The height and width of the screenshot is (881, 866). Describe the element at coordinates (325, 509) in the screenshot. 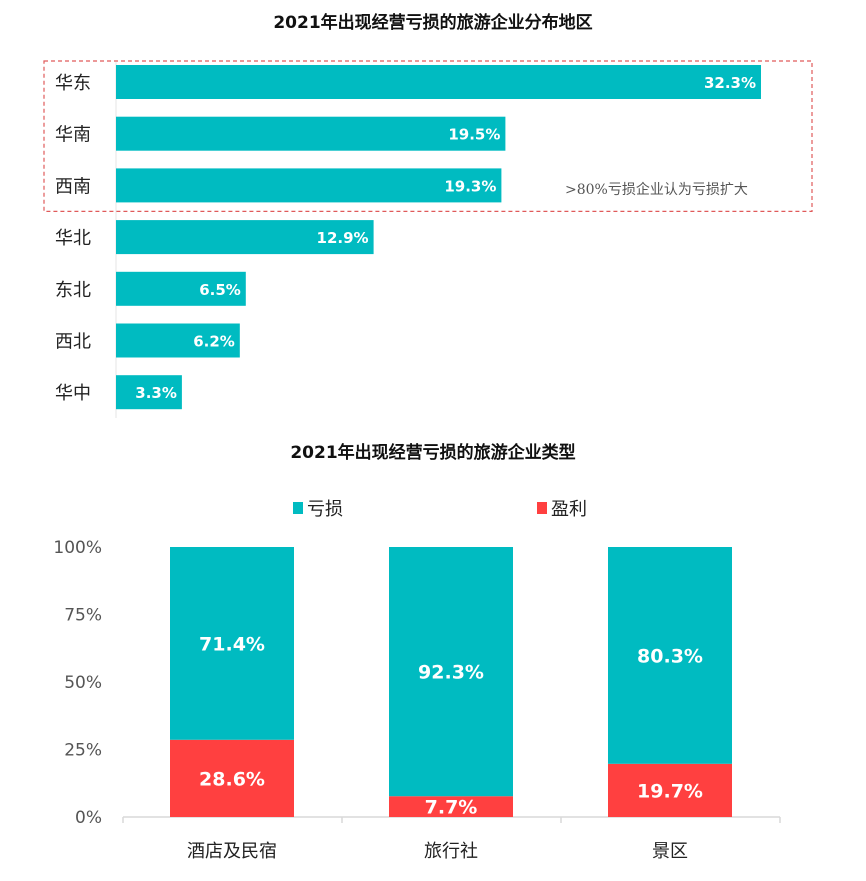

I see `legend-label: 亏损` at that location.